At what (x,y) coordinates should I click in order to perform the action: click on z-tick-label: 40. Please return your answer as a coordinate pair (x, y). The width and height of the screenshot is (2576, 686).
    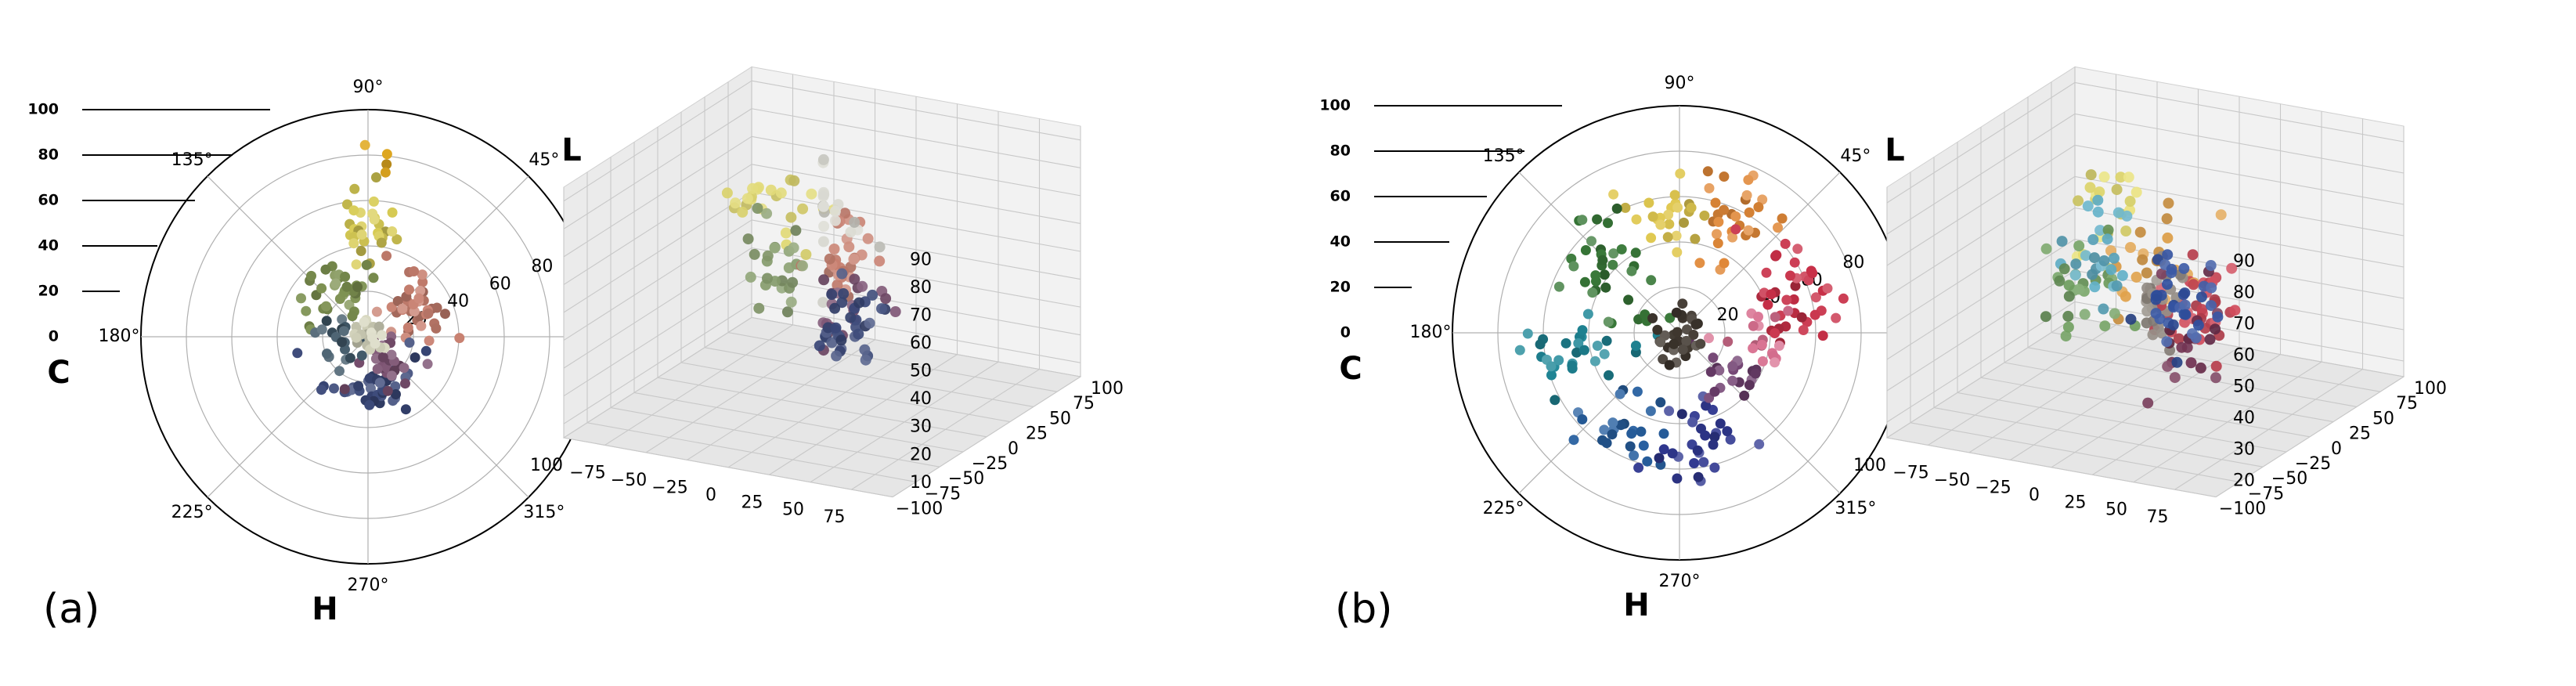
    Looking at the image, I should click on (2244, 418).